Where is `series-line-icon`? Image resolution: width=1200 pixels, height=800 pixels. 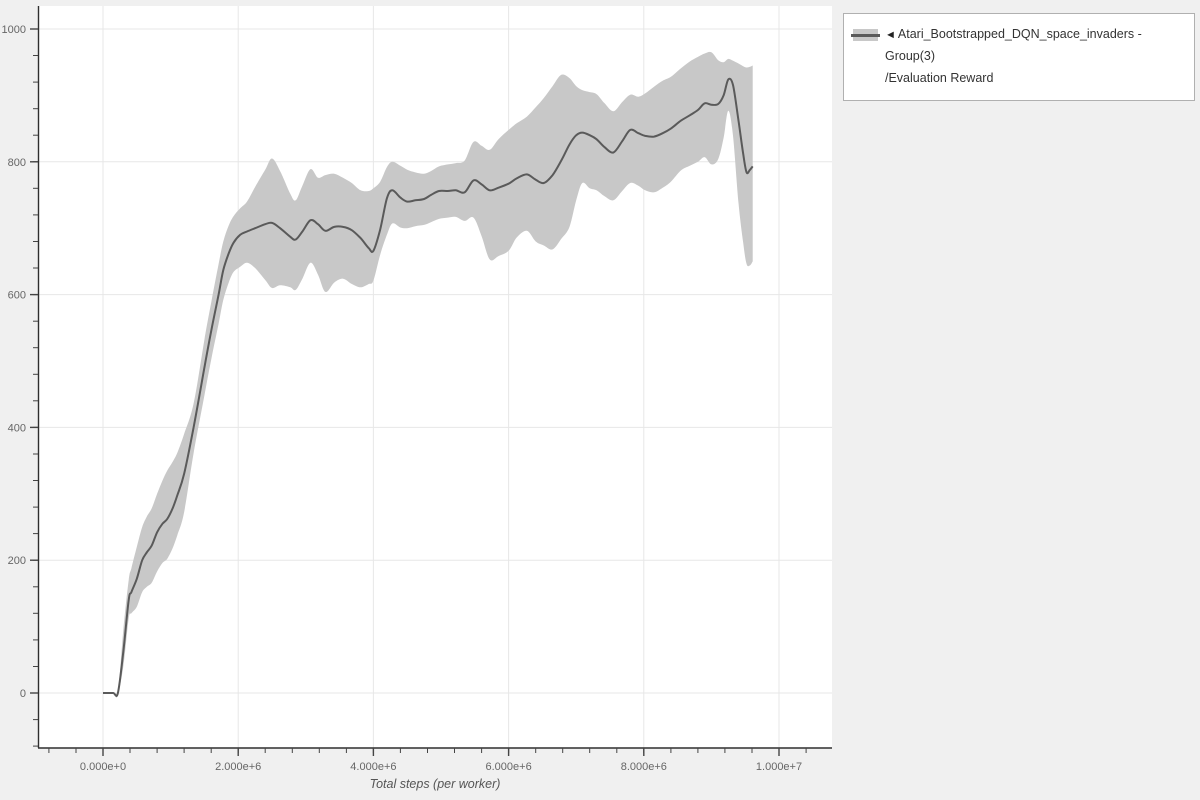
series-line-icon is located at coordinates (865, 35).